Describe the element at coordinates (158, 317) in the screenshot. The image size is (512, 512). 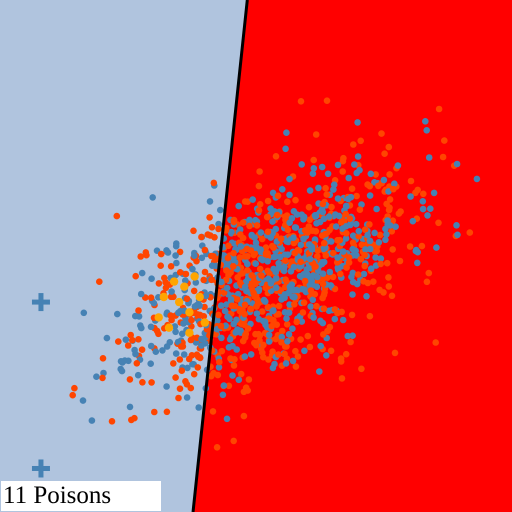
I see `poison-point` at that location.